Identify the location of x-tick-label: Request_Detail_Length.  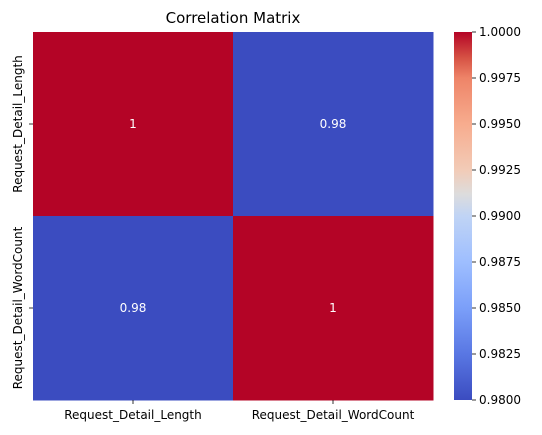
(132, 415).